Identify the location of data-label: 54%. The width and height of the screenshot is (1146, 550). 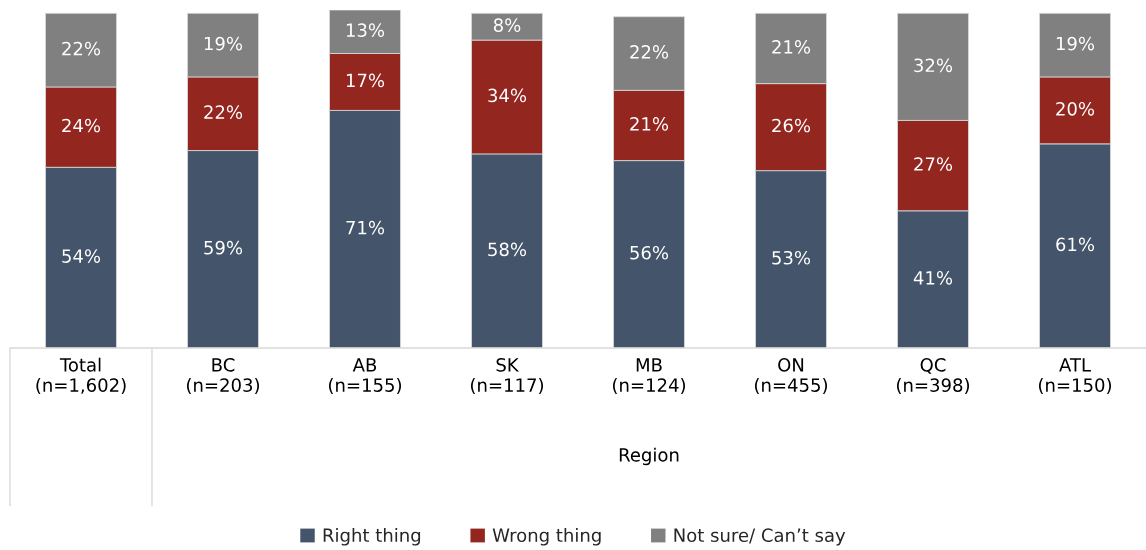
(81, 256).